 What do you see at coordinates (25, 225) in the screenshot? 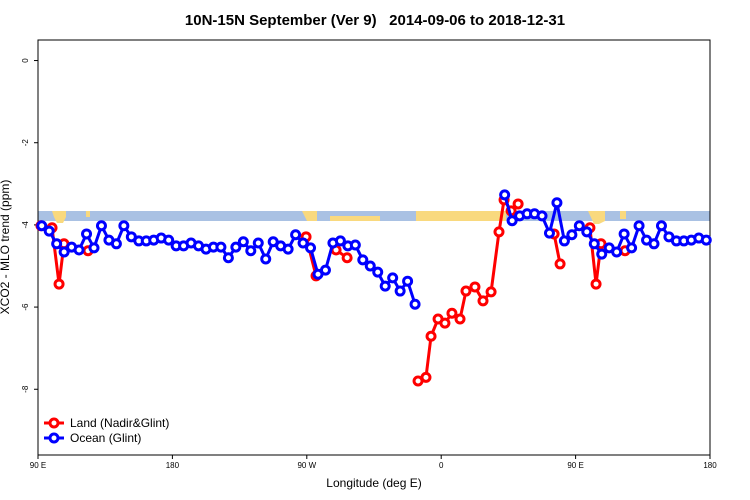
I see `y-tick-label: -4` at bounding box center [25, 225].